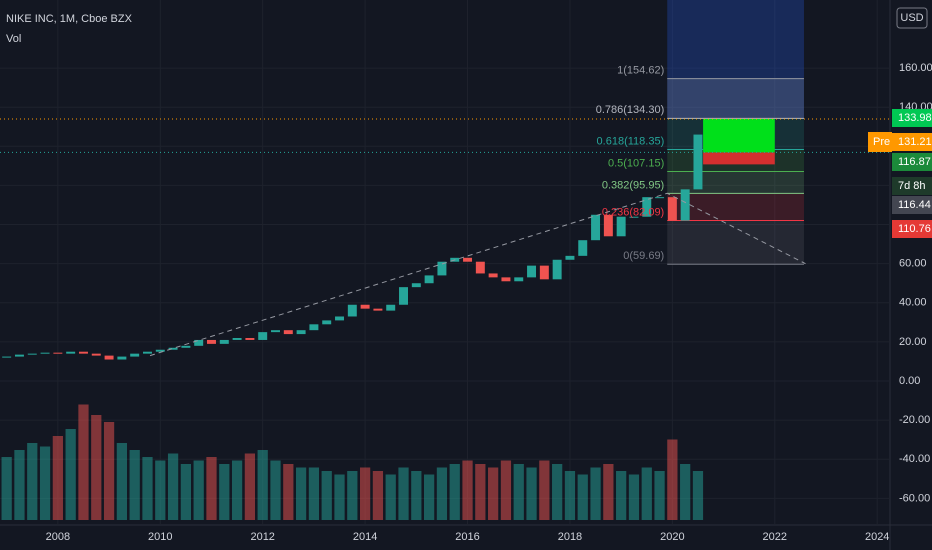 The image size is (932, 550). What do you see at coordinates (915, 142) in the screenshot?
I see `price-label: 131.21` at bounding box center [915, 142].